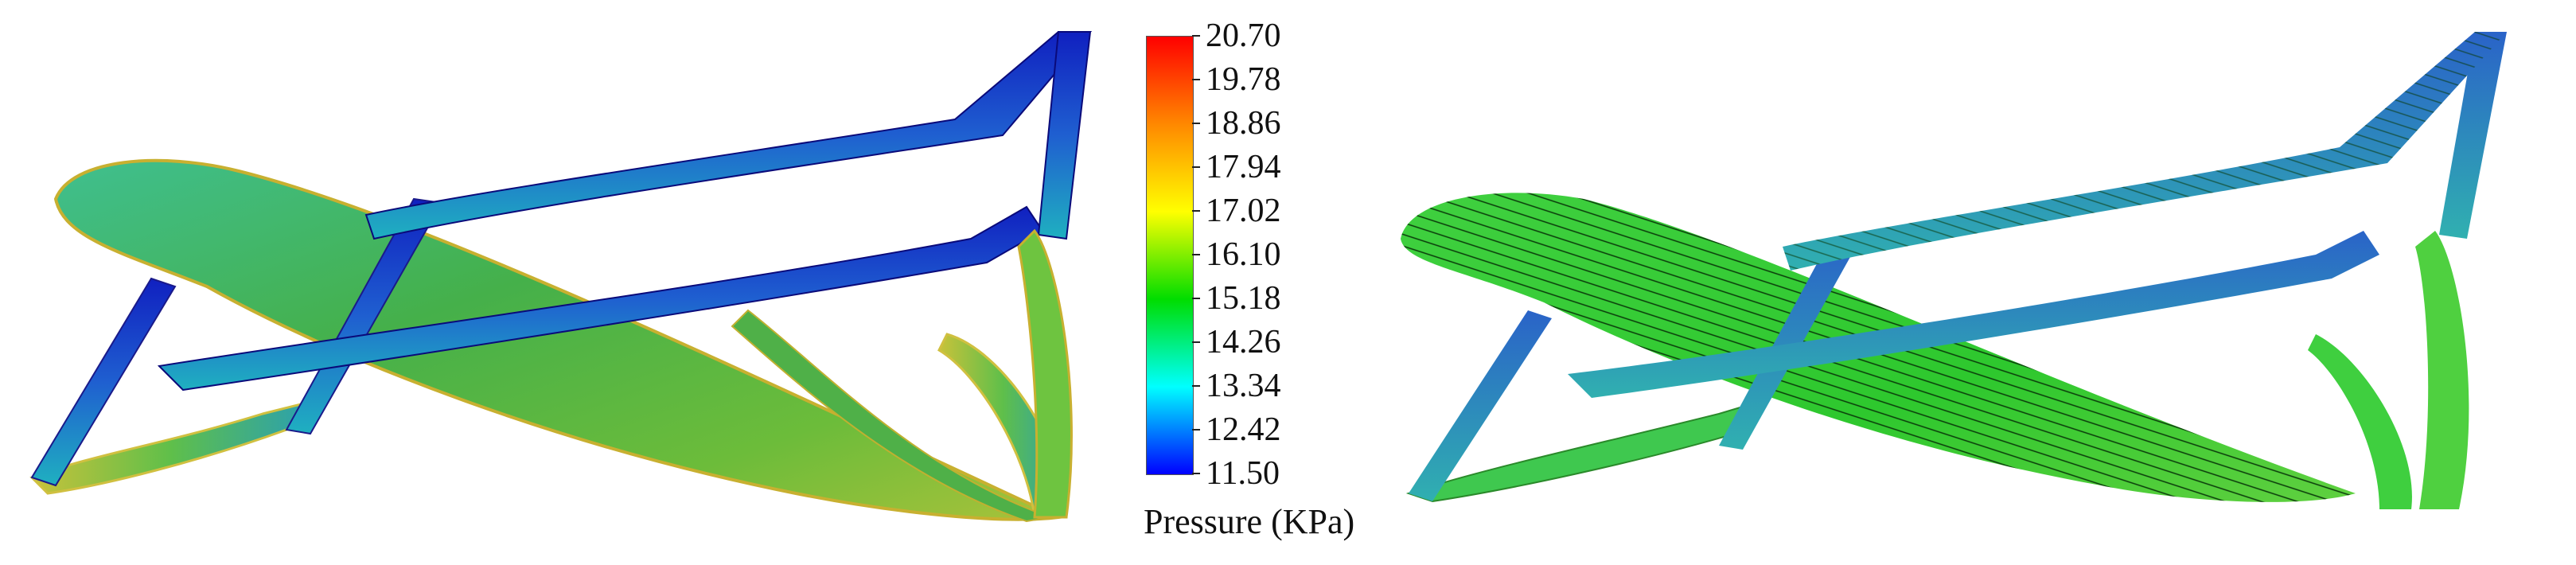 This screenshot has height=565, width=2576. Describe the element at coordinates (1243, 474) in the screenshot. I see `colorbar-tick-label: 11.50` at that location.